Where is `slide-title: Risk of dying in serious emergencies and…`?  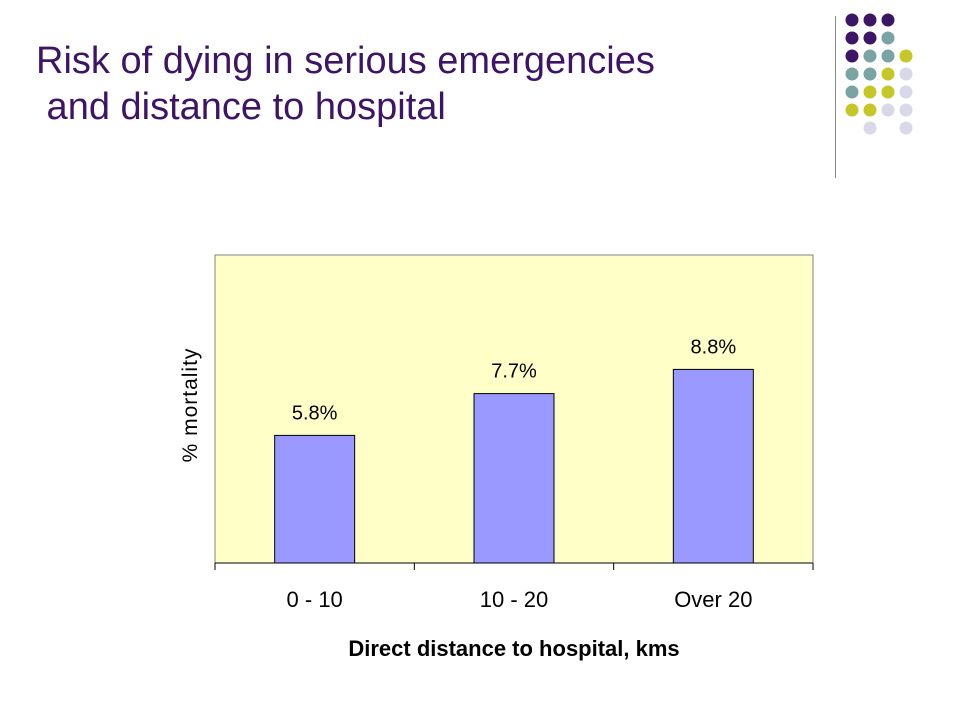
slide-title: Risk of dying in serious emergencies and… is located at coordinates (345, 84).